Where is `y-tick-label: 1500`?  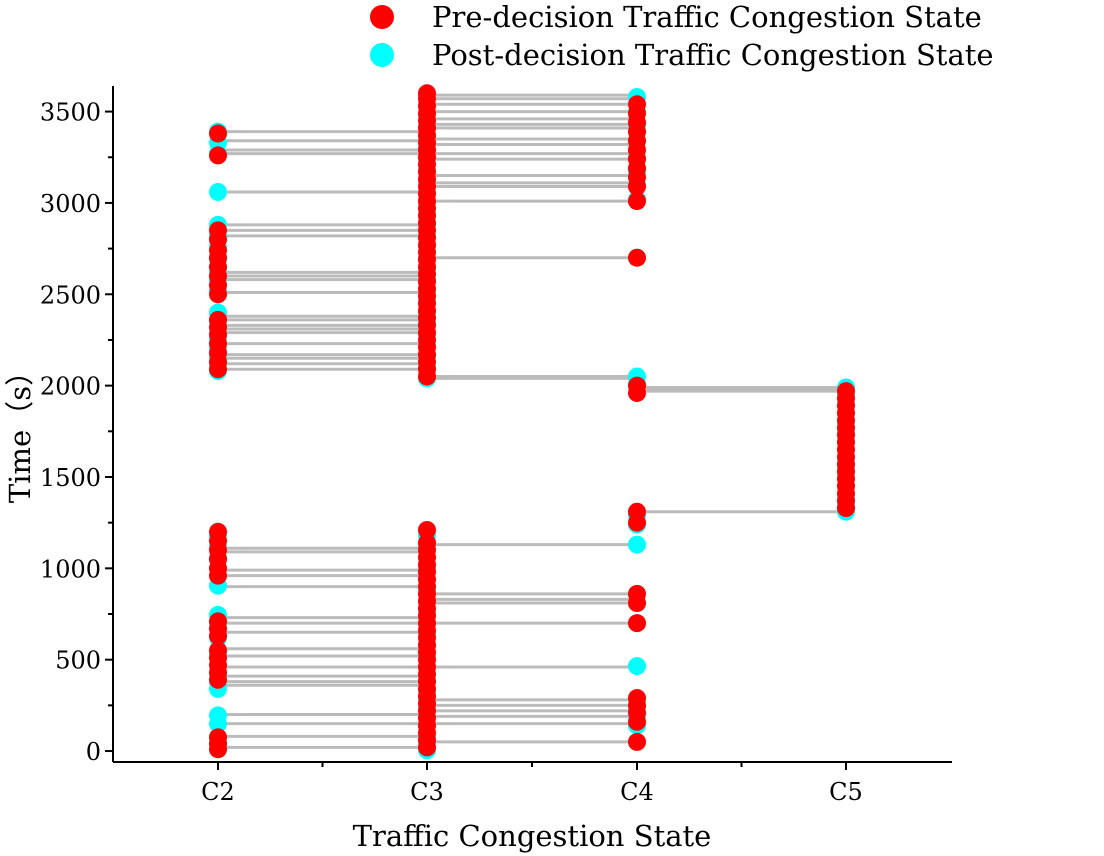
y-tick-label: 1500 is located at coordinates (70, 478).